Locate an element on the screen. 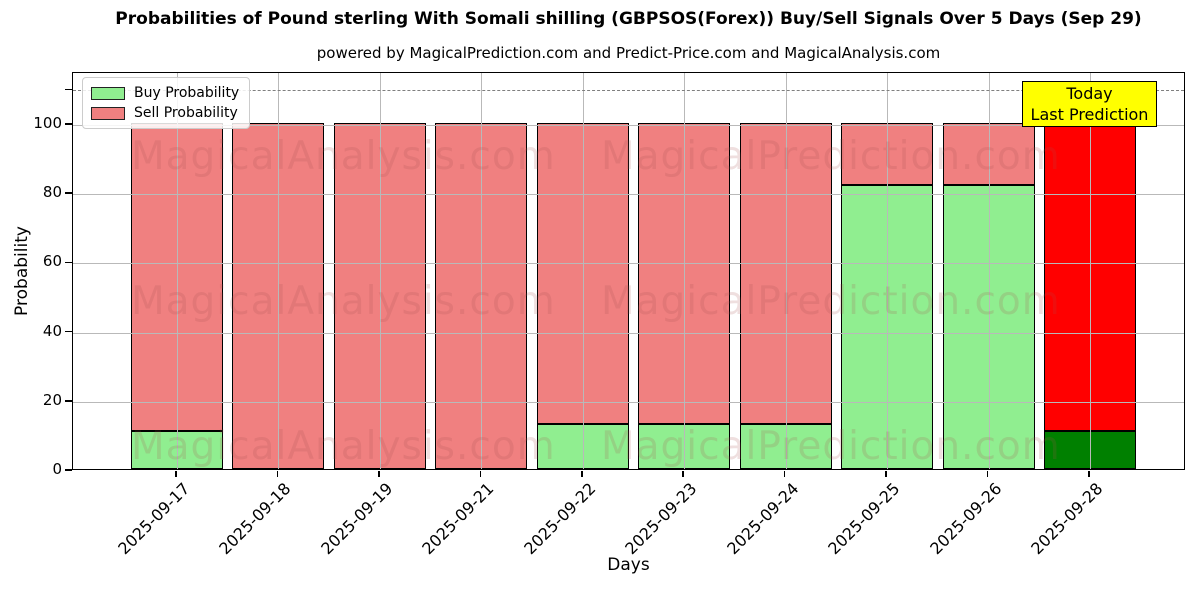  legend-label-sell: Sell Probability is located at coordinates (186, 113).